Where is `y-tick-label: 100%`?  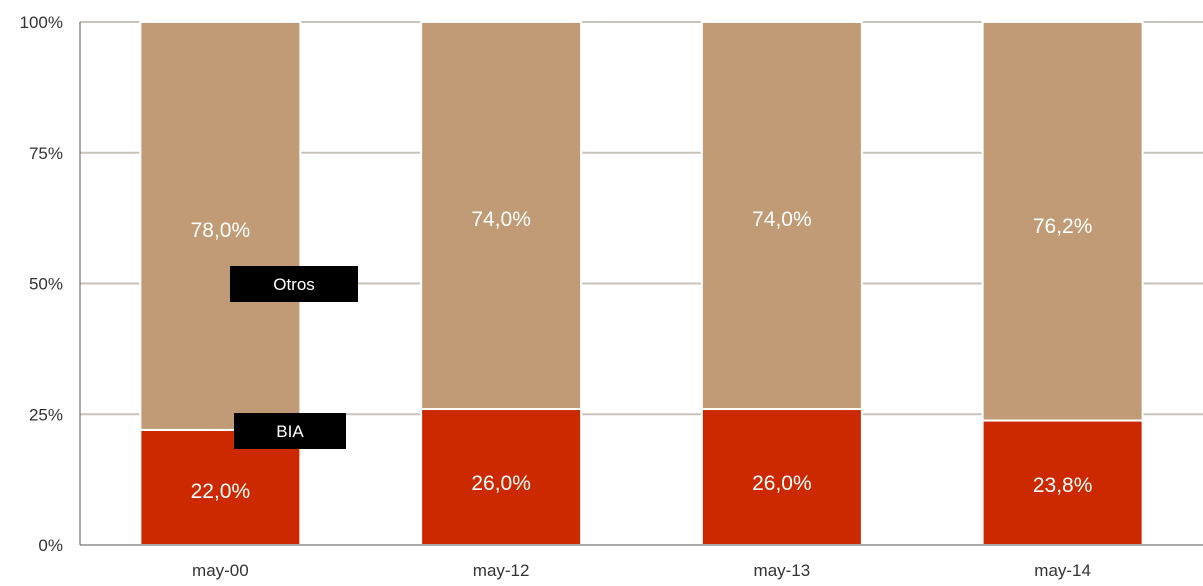
y-tick-label: 100% is located at coordinates (41, 22).